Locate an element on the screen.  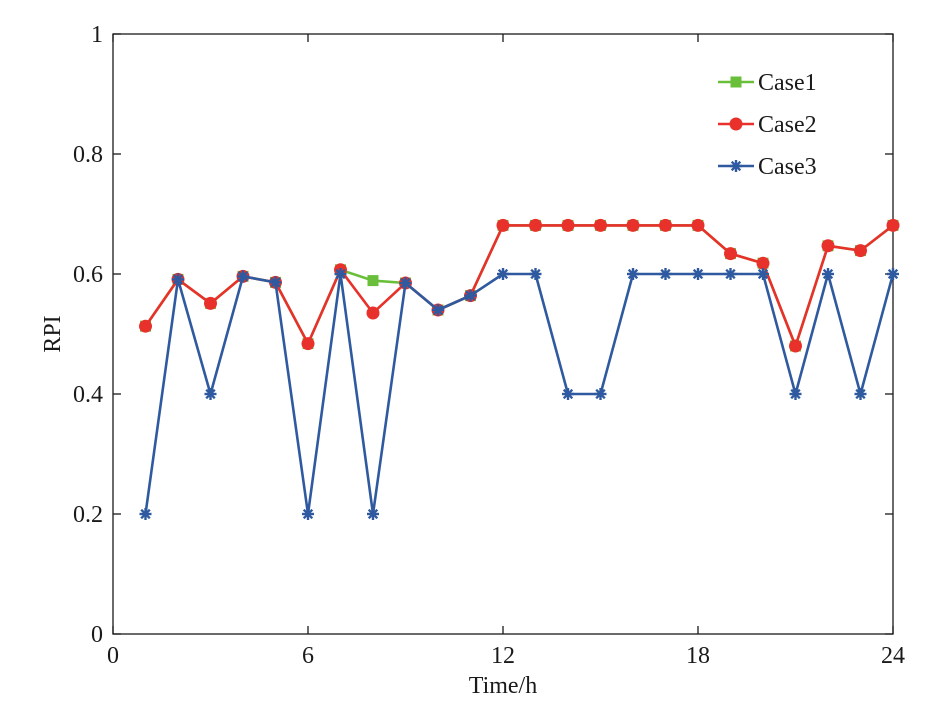
series-case1 is located at coordinates (519, 285).